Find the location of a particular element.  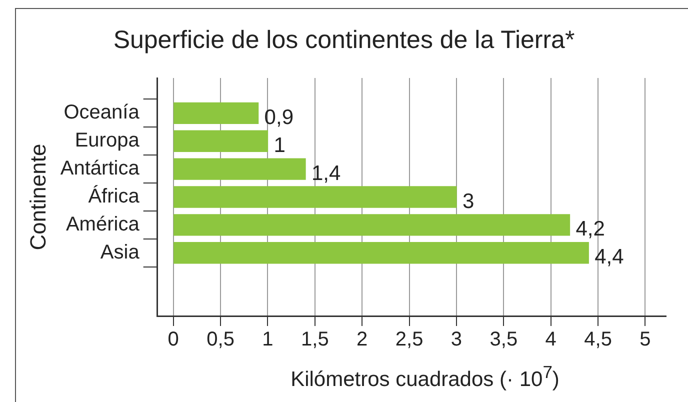

data-label: 1 is located at coordinates (280, 145).